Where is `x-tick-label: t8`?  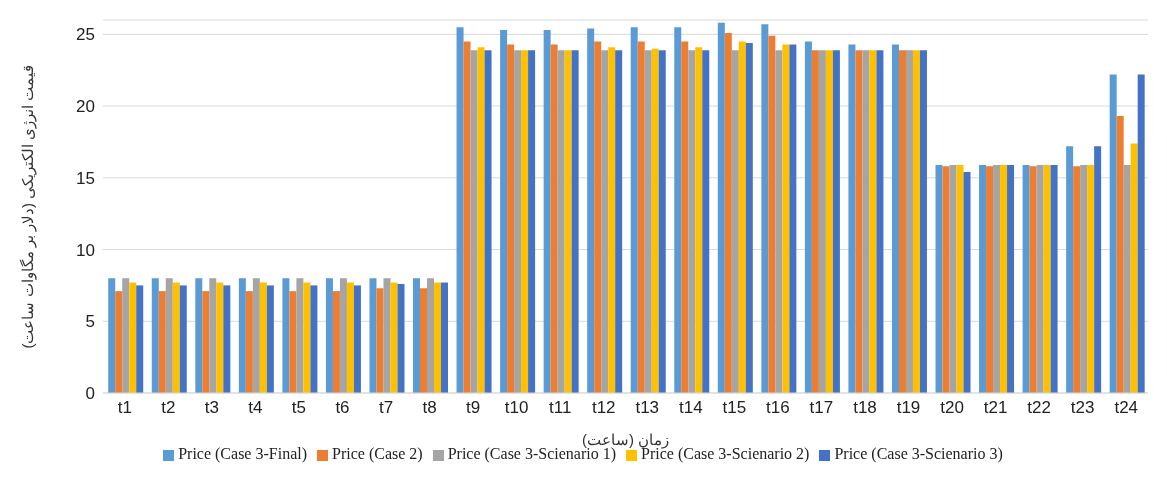
x-tick-label: t8 is located at coordinates (429, 408).